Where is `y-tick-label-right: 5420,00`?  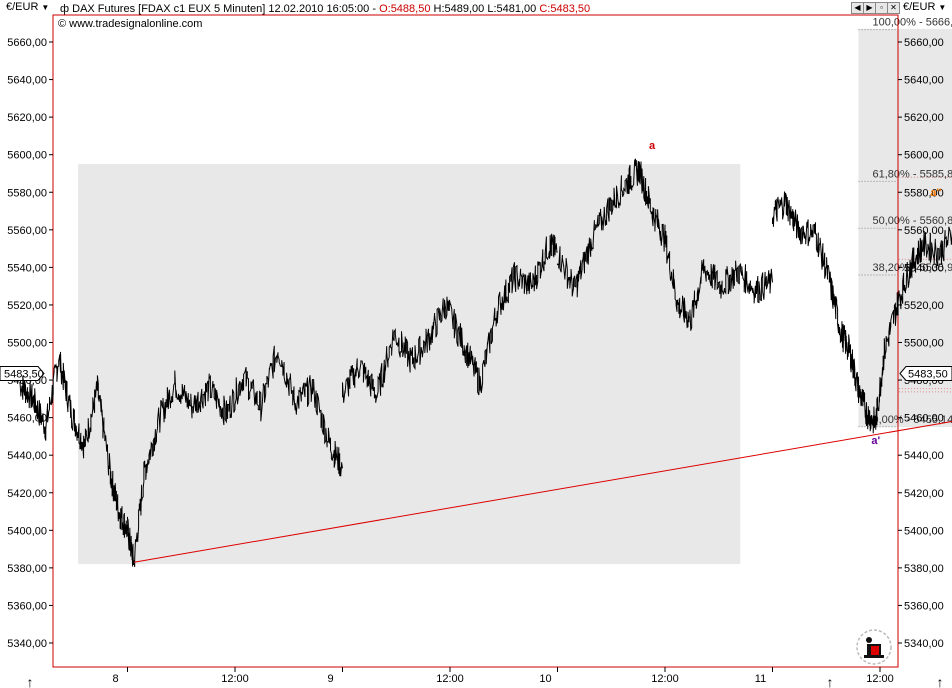 y-tick-label-right: 5420,00 is located at coordinates (924, 494).